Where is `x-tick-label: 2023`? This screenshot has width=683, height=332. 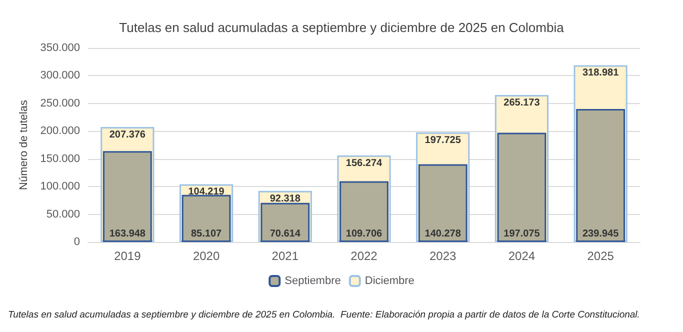
x-tick-label: 2023 is located at coordinates (443, 256).